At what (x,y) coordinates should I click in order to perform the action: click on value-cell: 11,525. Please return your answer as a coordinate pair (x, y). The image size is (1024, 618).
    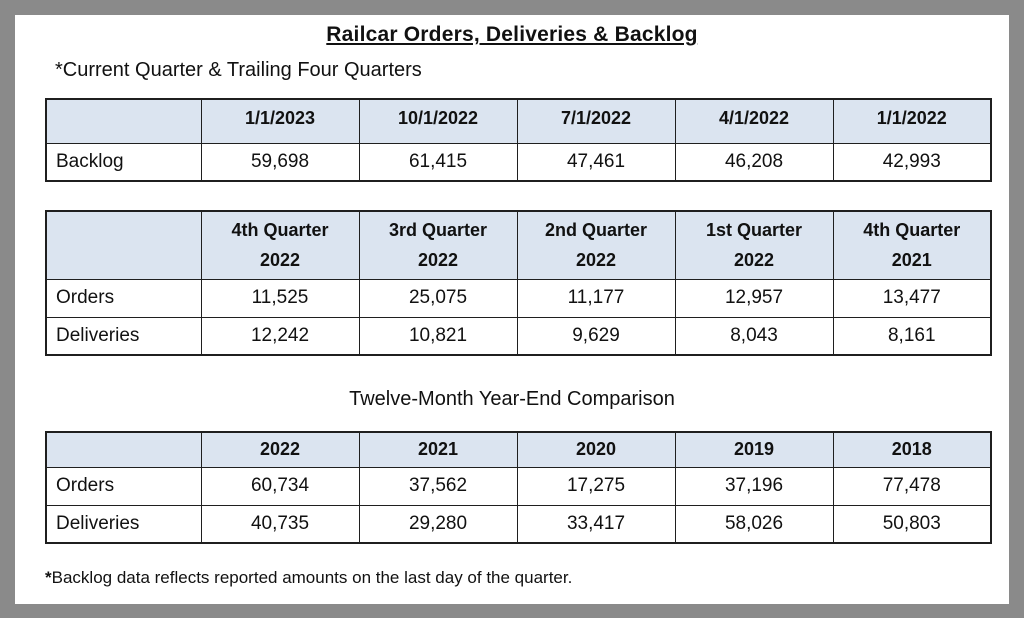
    Looking at the image, I should click on (280, 298).